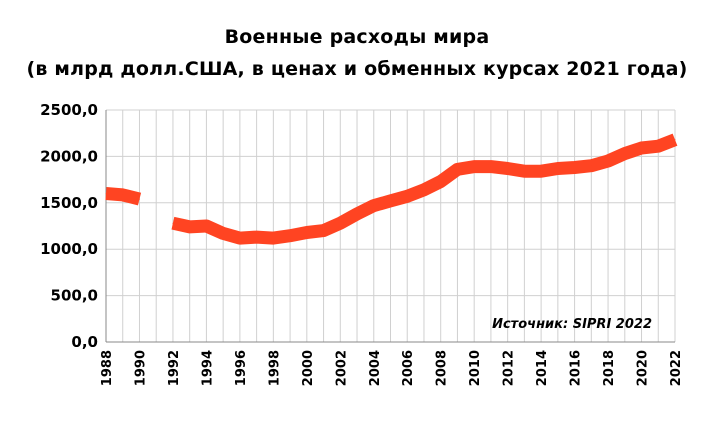  I want to click on x-tick-label: 2020, so click(643, 368).